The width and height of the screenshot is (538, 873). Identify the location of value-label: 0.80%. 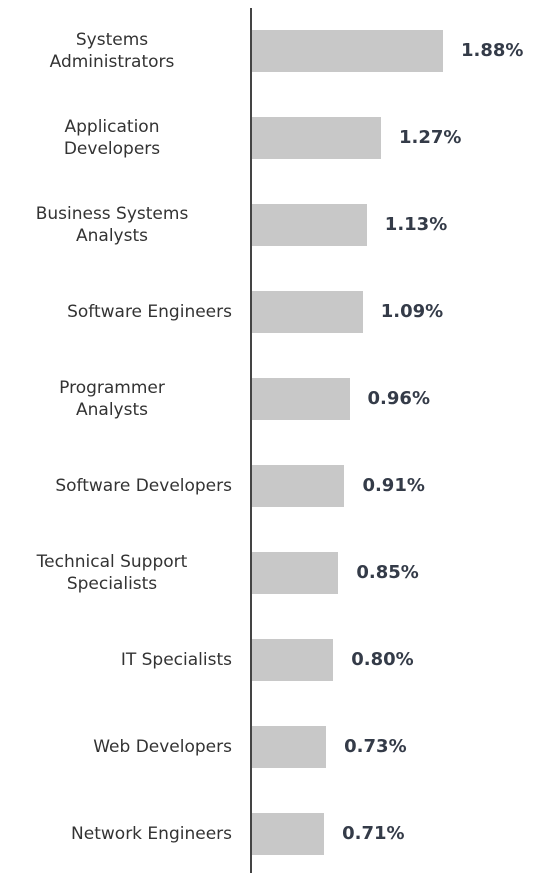
(382, 659).